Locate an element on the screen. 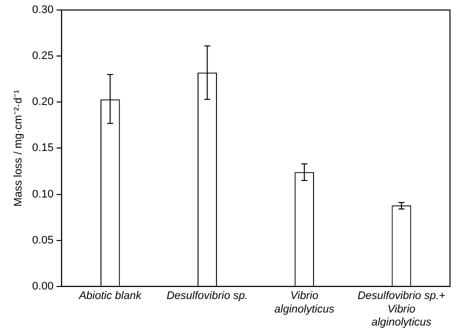 This screenshot has width=462, height=336. x-tick-label: Abiotic blank is located at coordinates (110, 296).